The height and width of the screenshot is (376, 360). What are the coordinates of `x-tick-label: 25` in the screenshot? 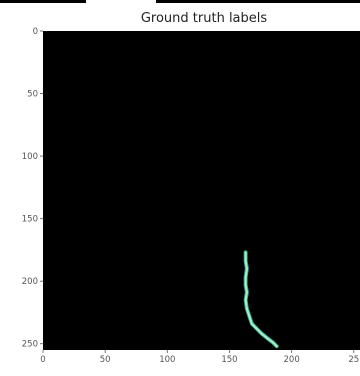 It's located at (353, 360).